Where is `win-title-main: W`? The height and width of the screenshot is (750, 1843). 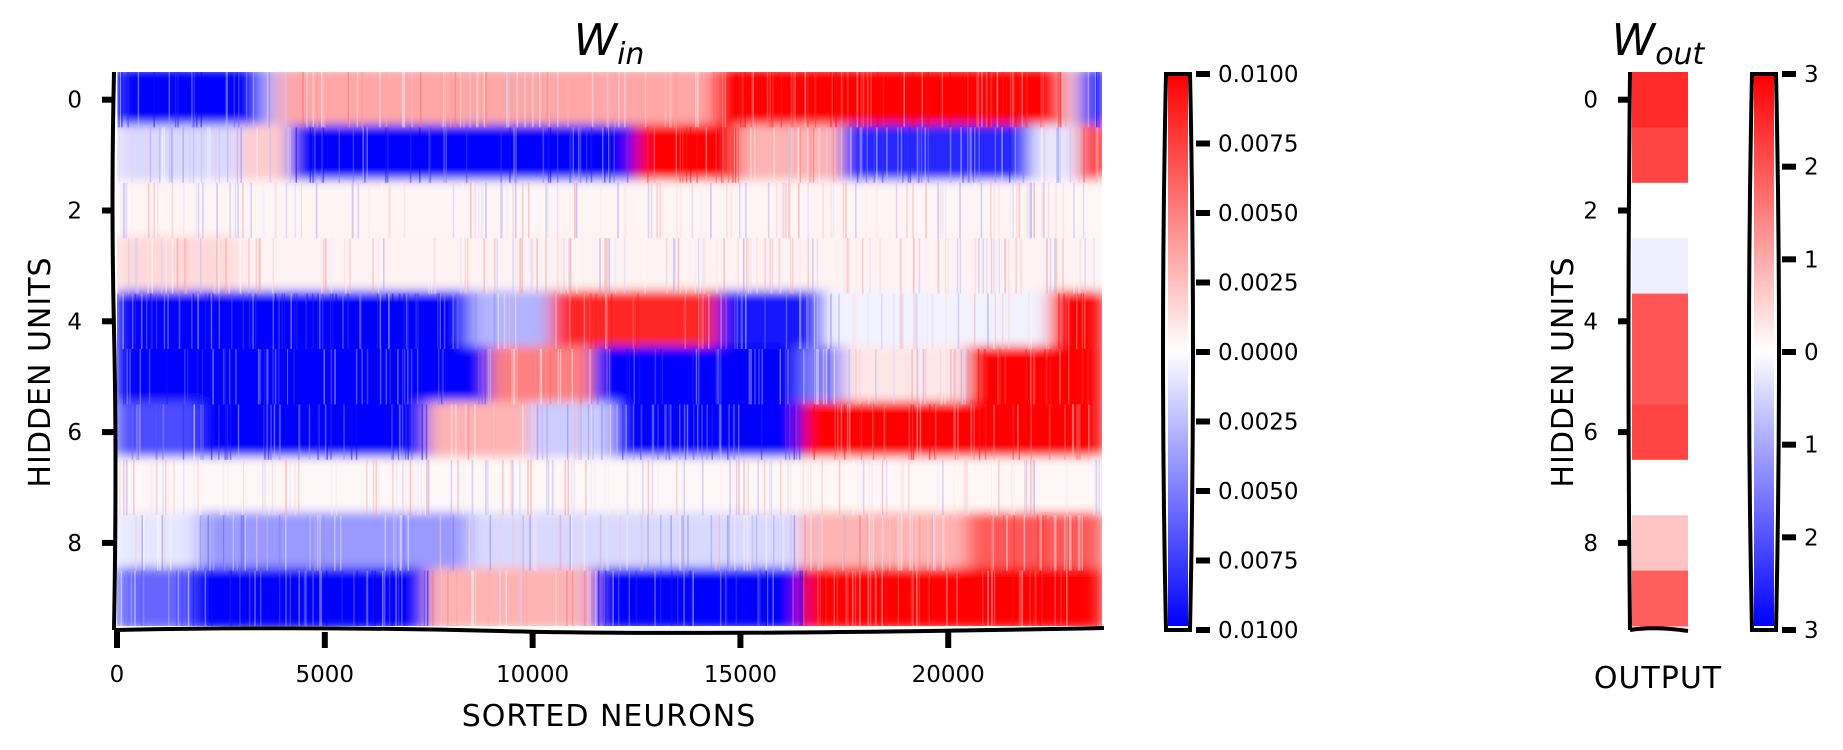 win-title-main: W is located at coordinates (596, 40).